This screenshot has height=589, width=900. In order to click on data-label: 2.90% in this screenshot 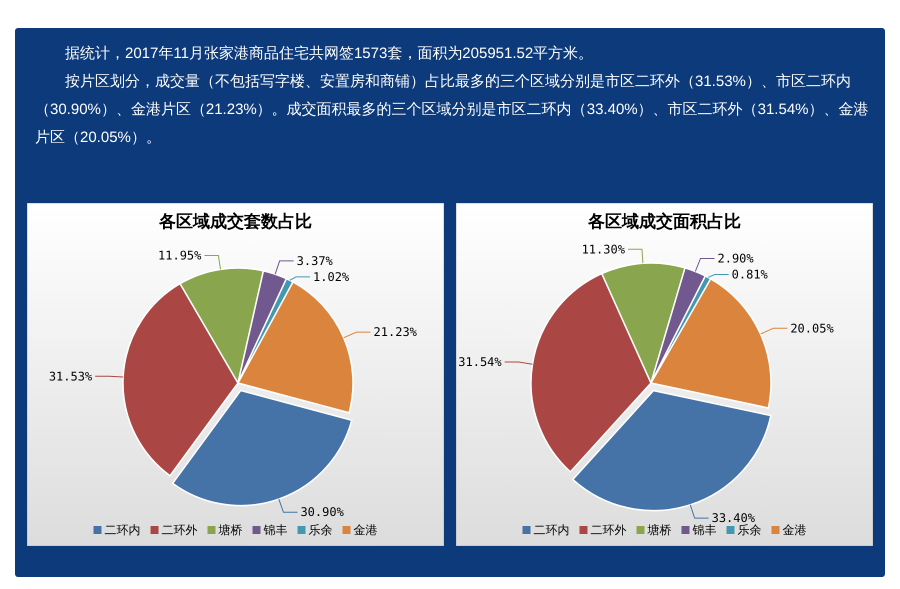, I will do `click(736, 258)`.